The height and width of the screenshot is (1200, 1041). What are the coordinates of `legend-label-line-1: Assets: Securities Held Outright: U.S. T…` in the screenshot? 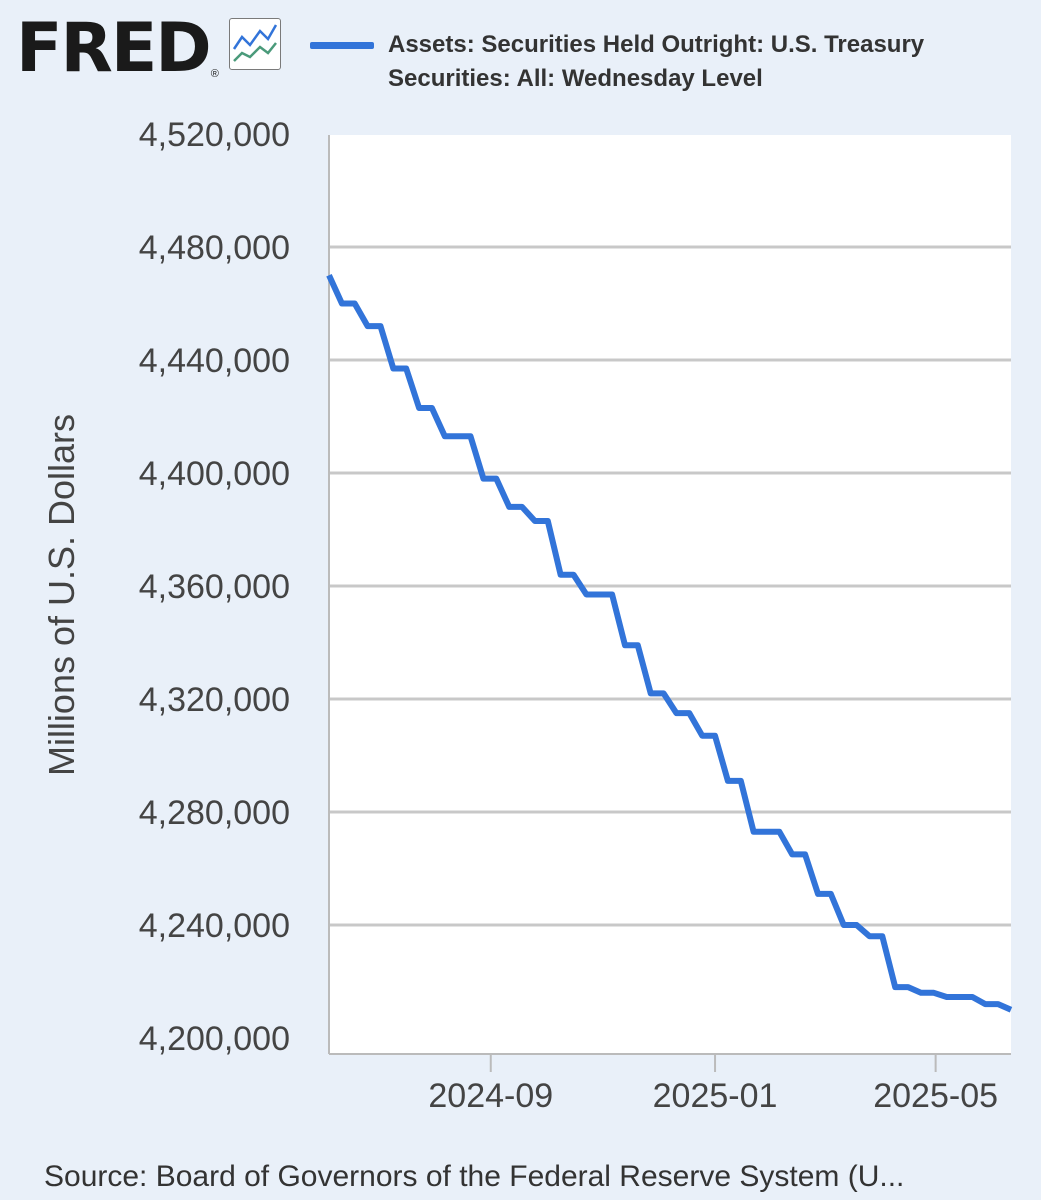 It's located at (656, 44).